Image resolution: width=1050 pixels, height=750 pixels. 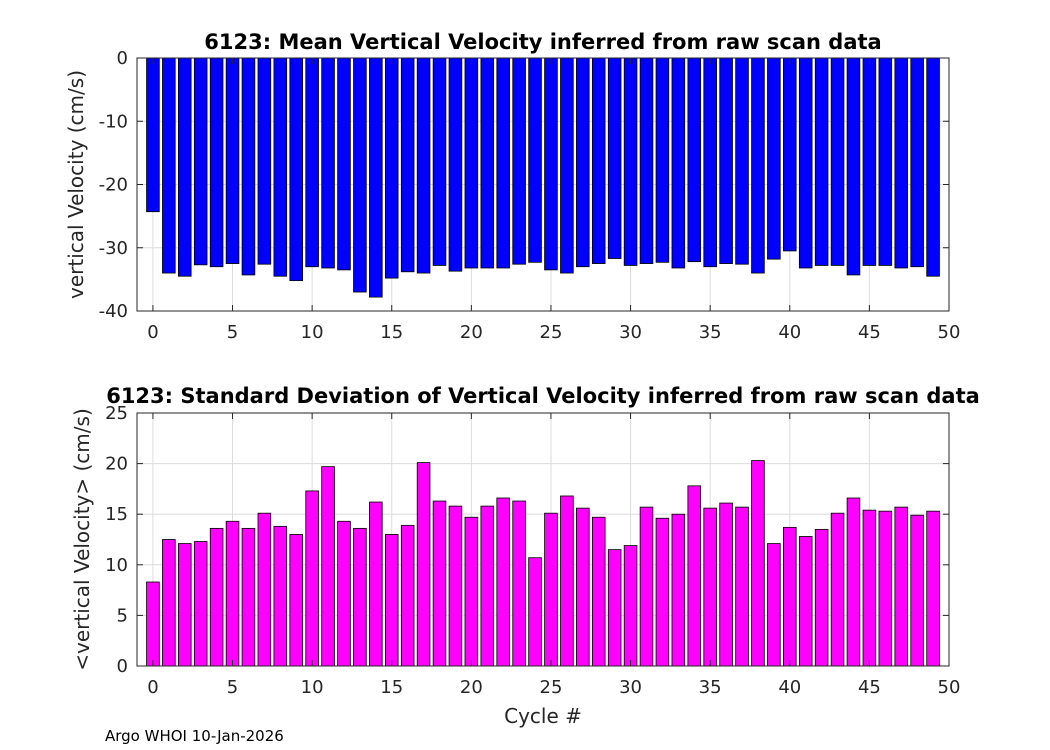 I want to click on mean-y-tick-label: -20, so click(x=113, y=185).